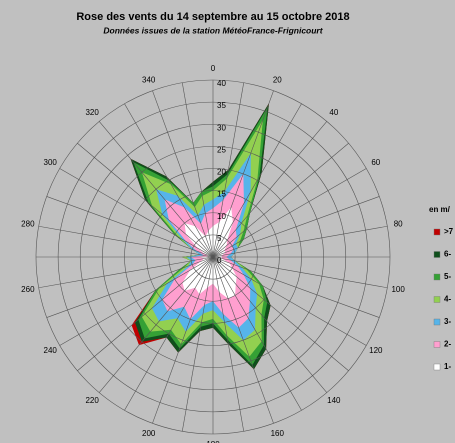  I want to click on r-tick-label: 20, so click(221, 172).